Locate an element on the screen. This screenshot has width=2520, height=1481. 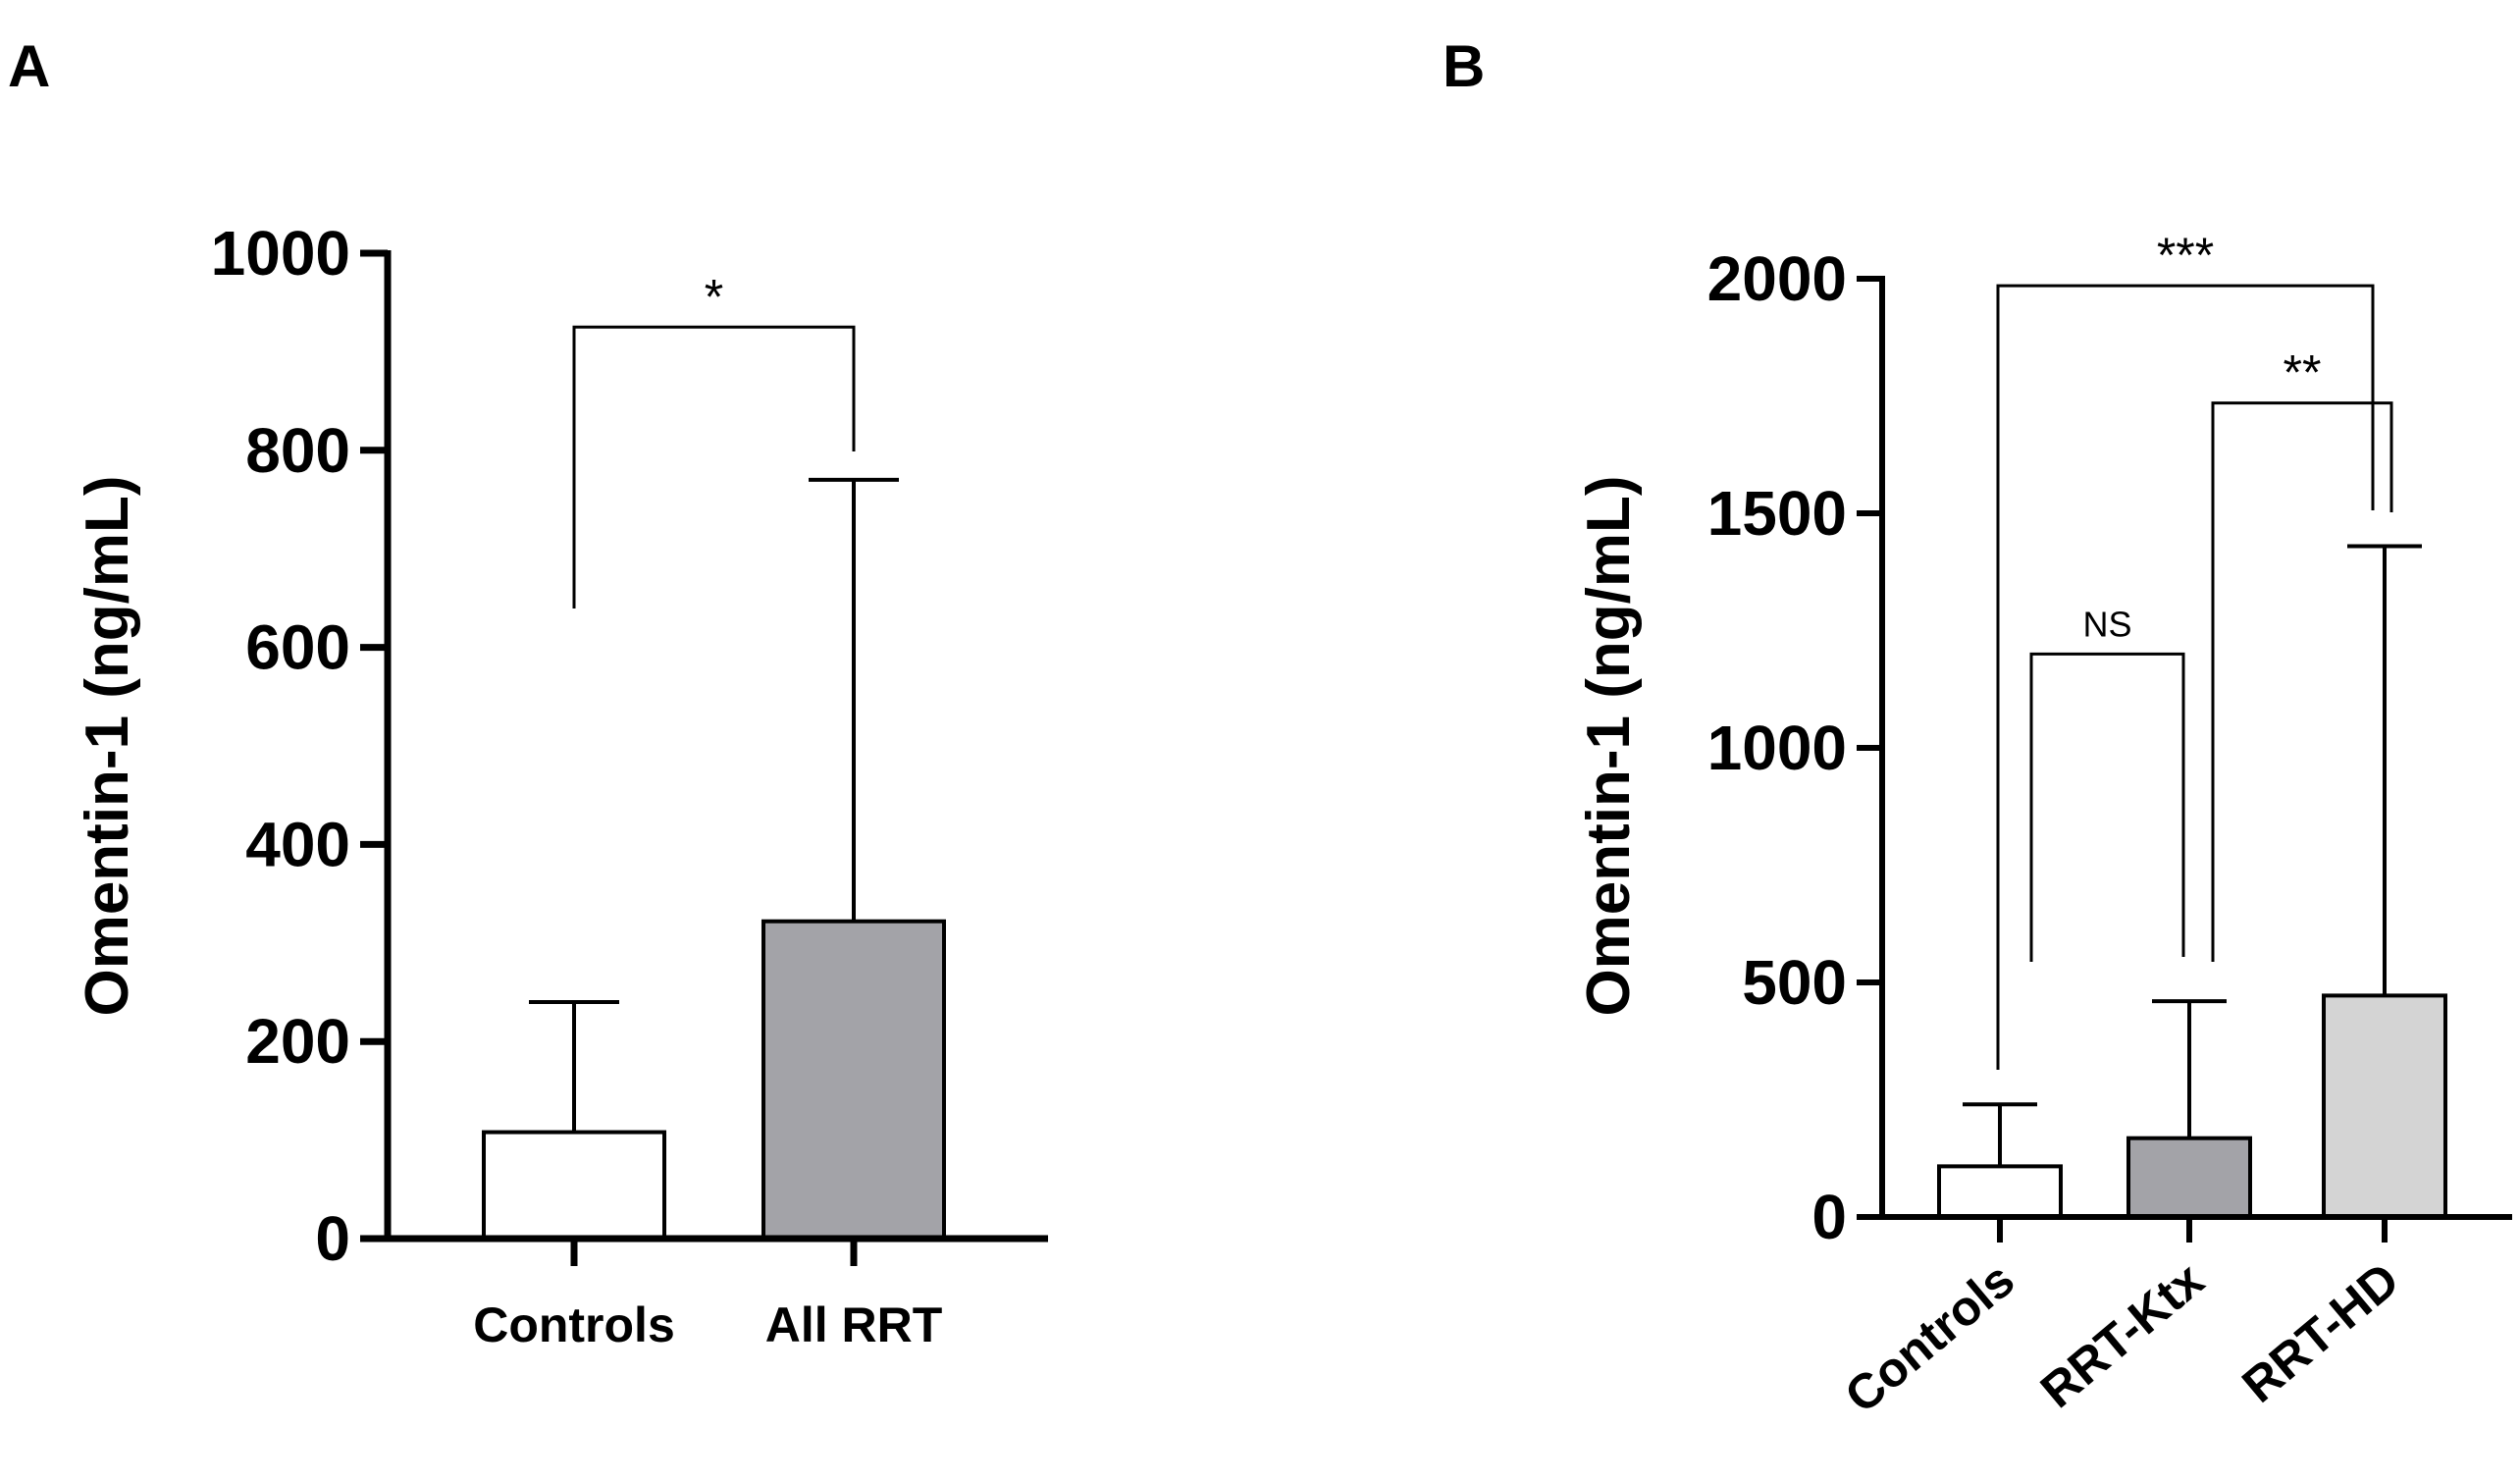
panel-label-a: A is located at coordinates (29, 66).